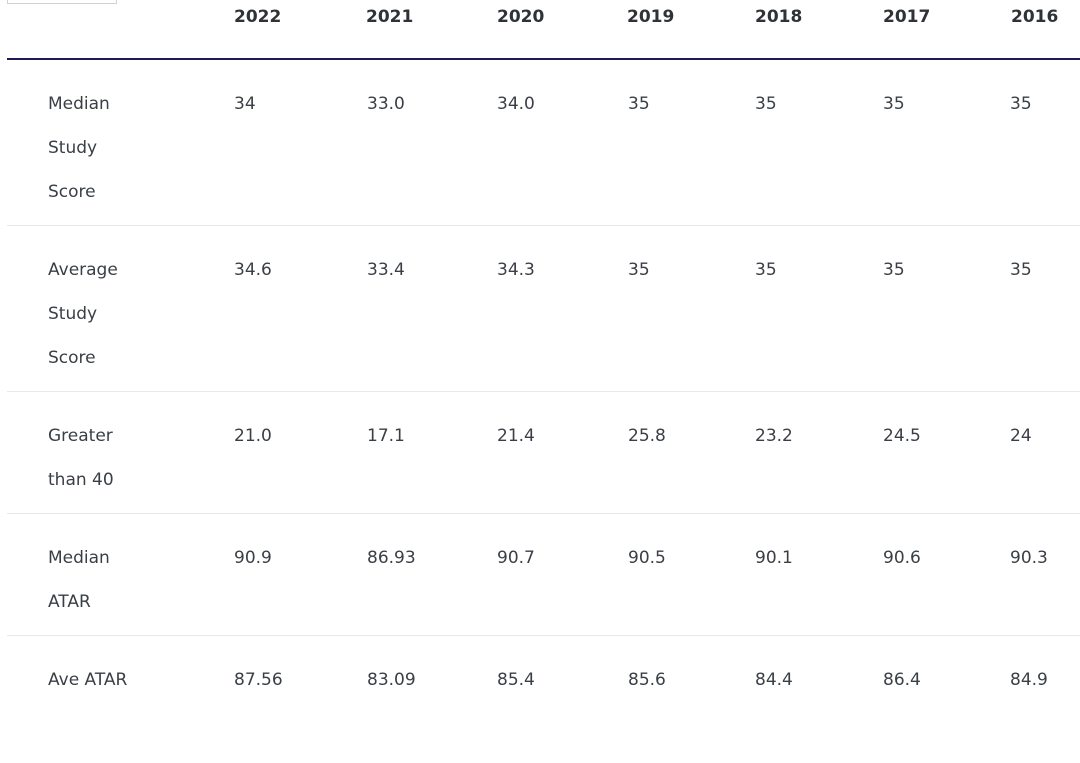 The image size is (1080, 763). I want to click on year-header-2018: 2018, so click(763, 30).